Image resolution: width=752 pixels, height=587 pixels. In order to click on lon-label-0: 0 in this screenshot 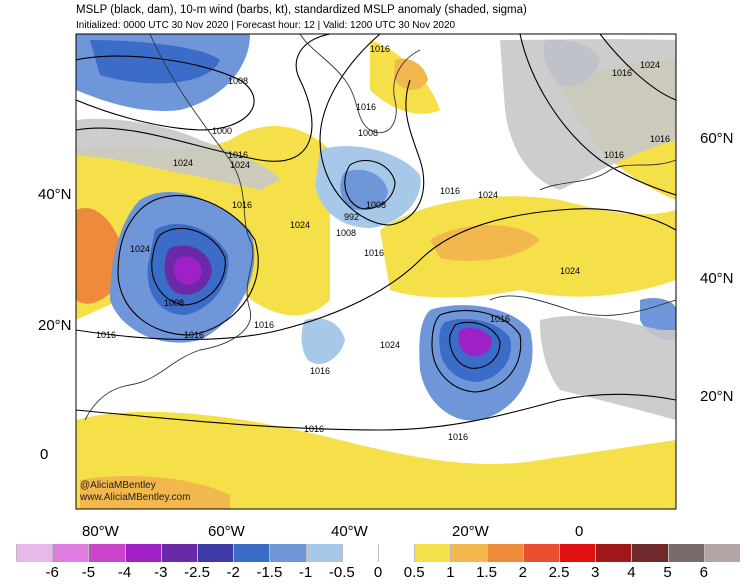, I will do `click(579, 531)`.